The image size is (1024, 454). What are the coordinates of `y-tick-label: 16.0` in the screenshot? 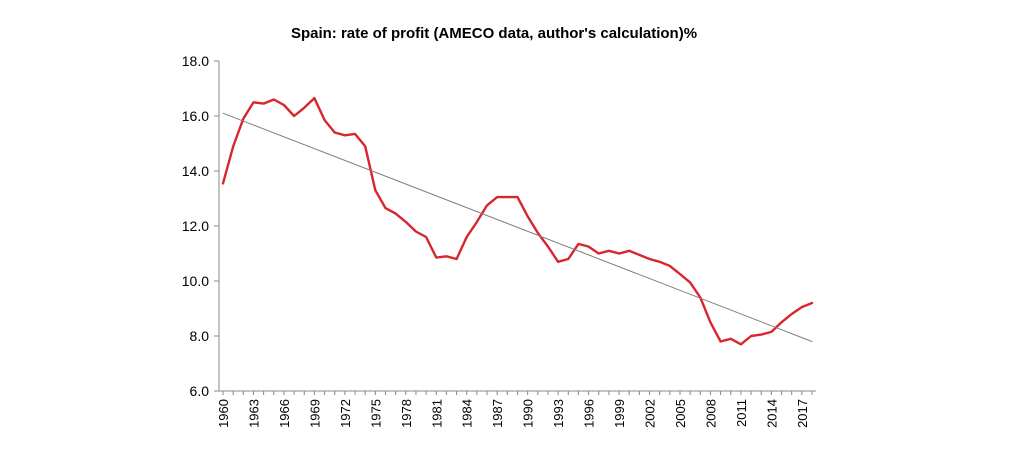 It's located at (195, 116).